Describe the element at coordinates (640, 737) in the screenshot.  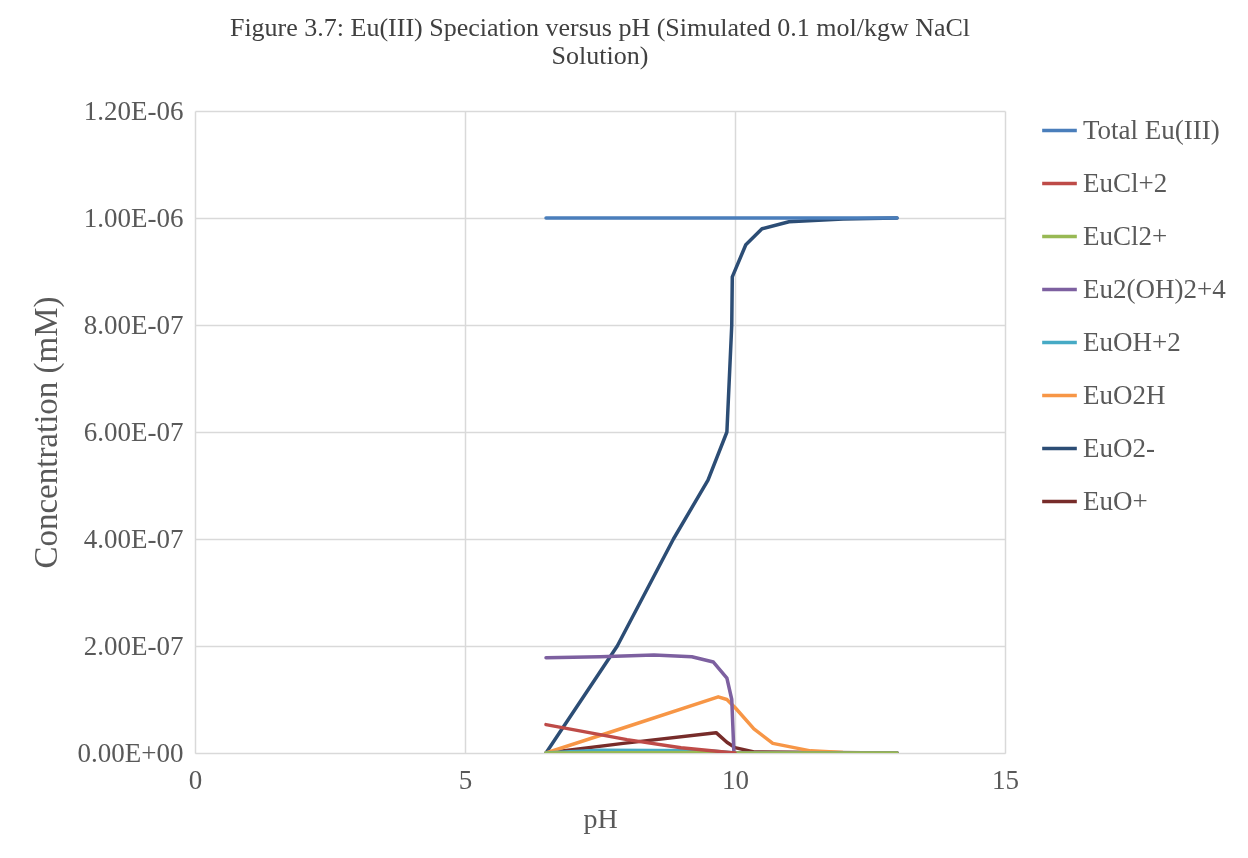
I see `line-series` at that location.